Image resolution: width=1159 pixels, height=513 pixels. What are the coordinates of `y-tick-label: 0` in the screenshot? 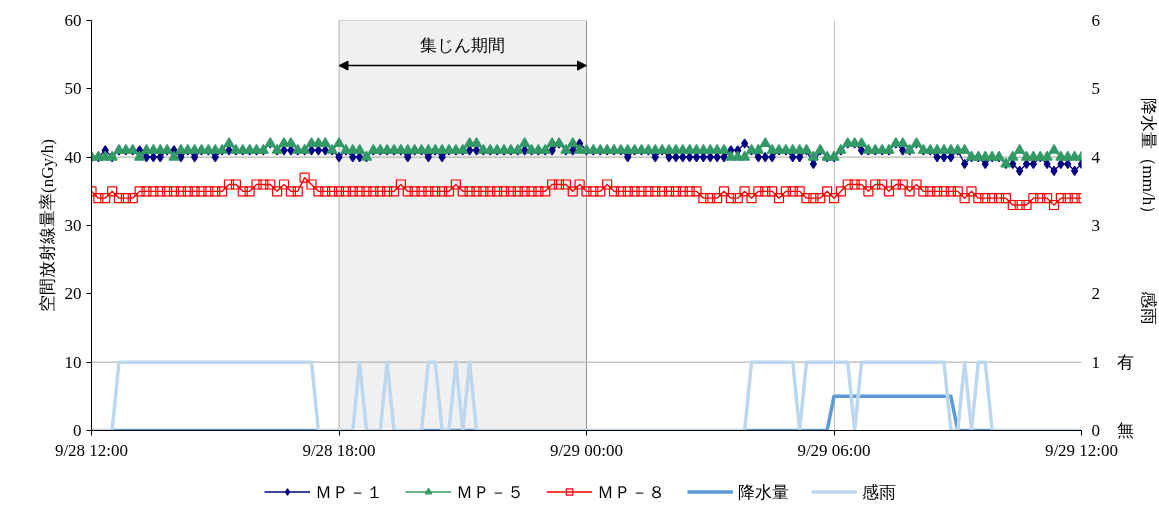 It's located at (77, 430).